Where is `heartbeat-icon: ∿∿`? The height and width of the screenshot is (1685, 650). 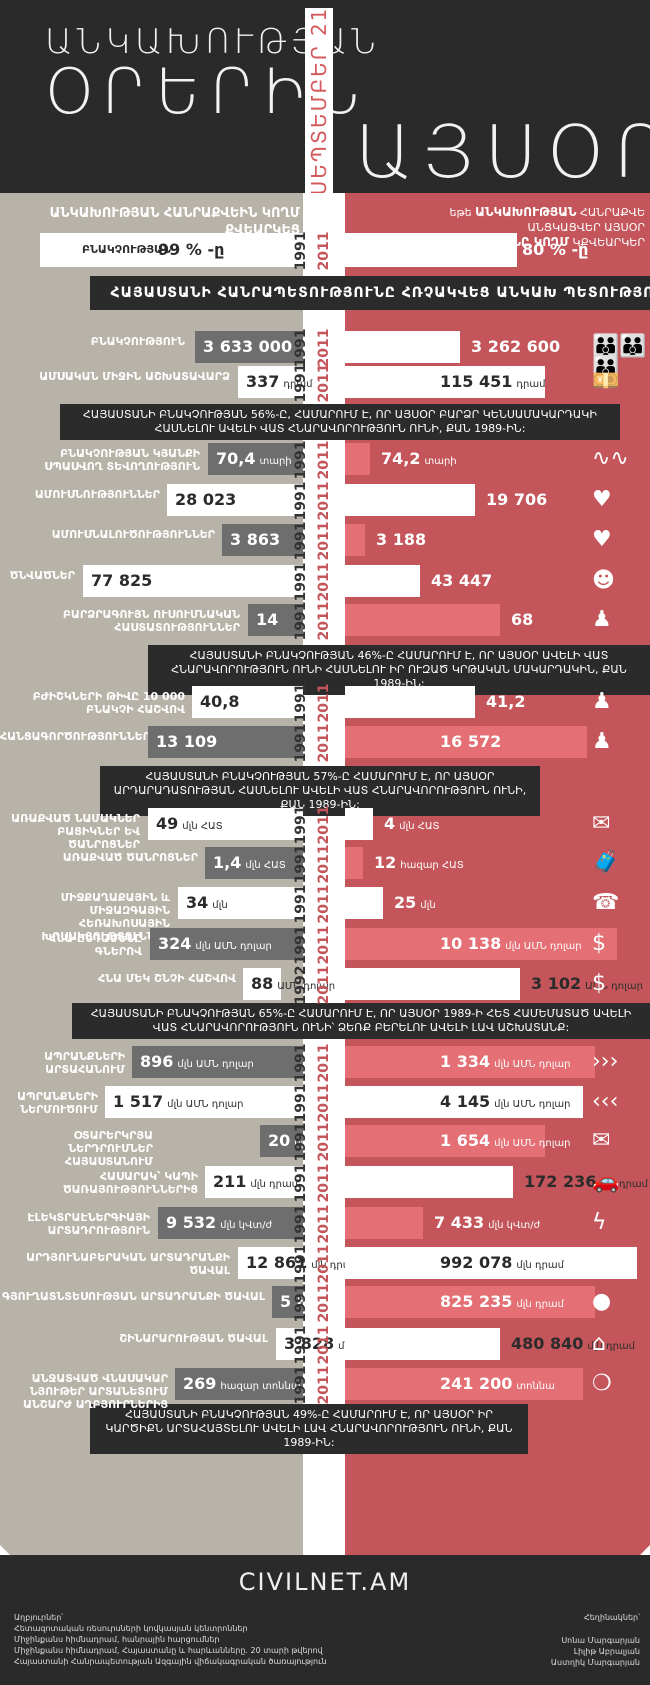 heartbeat-icon: ∿∿ is located at coordinates (610, 458).